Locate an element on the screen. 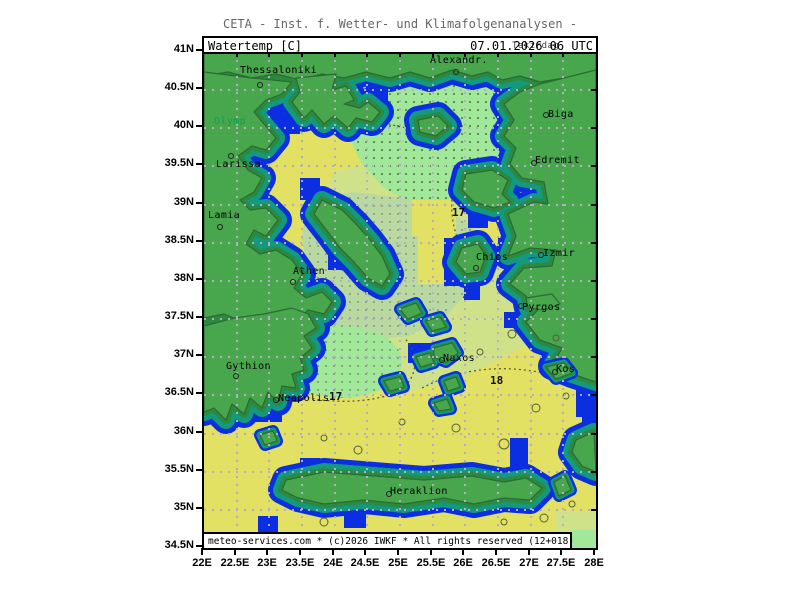  y-axis-label: 38N is located at coordinates (183, 278).